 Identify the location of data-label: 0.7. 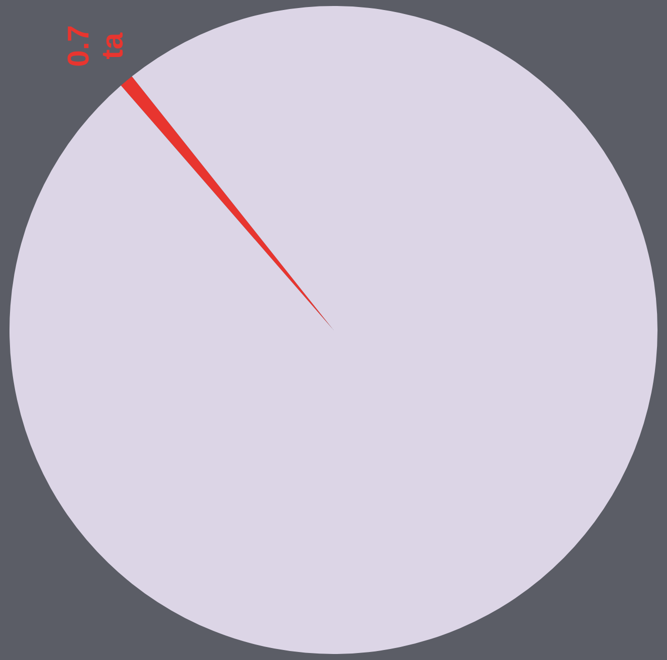
(79, 46).